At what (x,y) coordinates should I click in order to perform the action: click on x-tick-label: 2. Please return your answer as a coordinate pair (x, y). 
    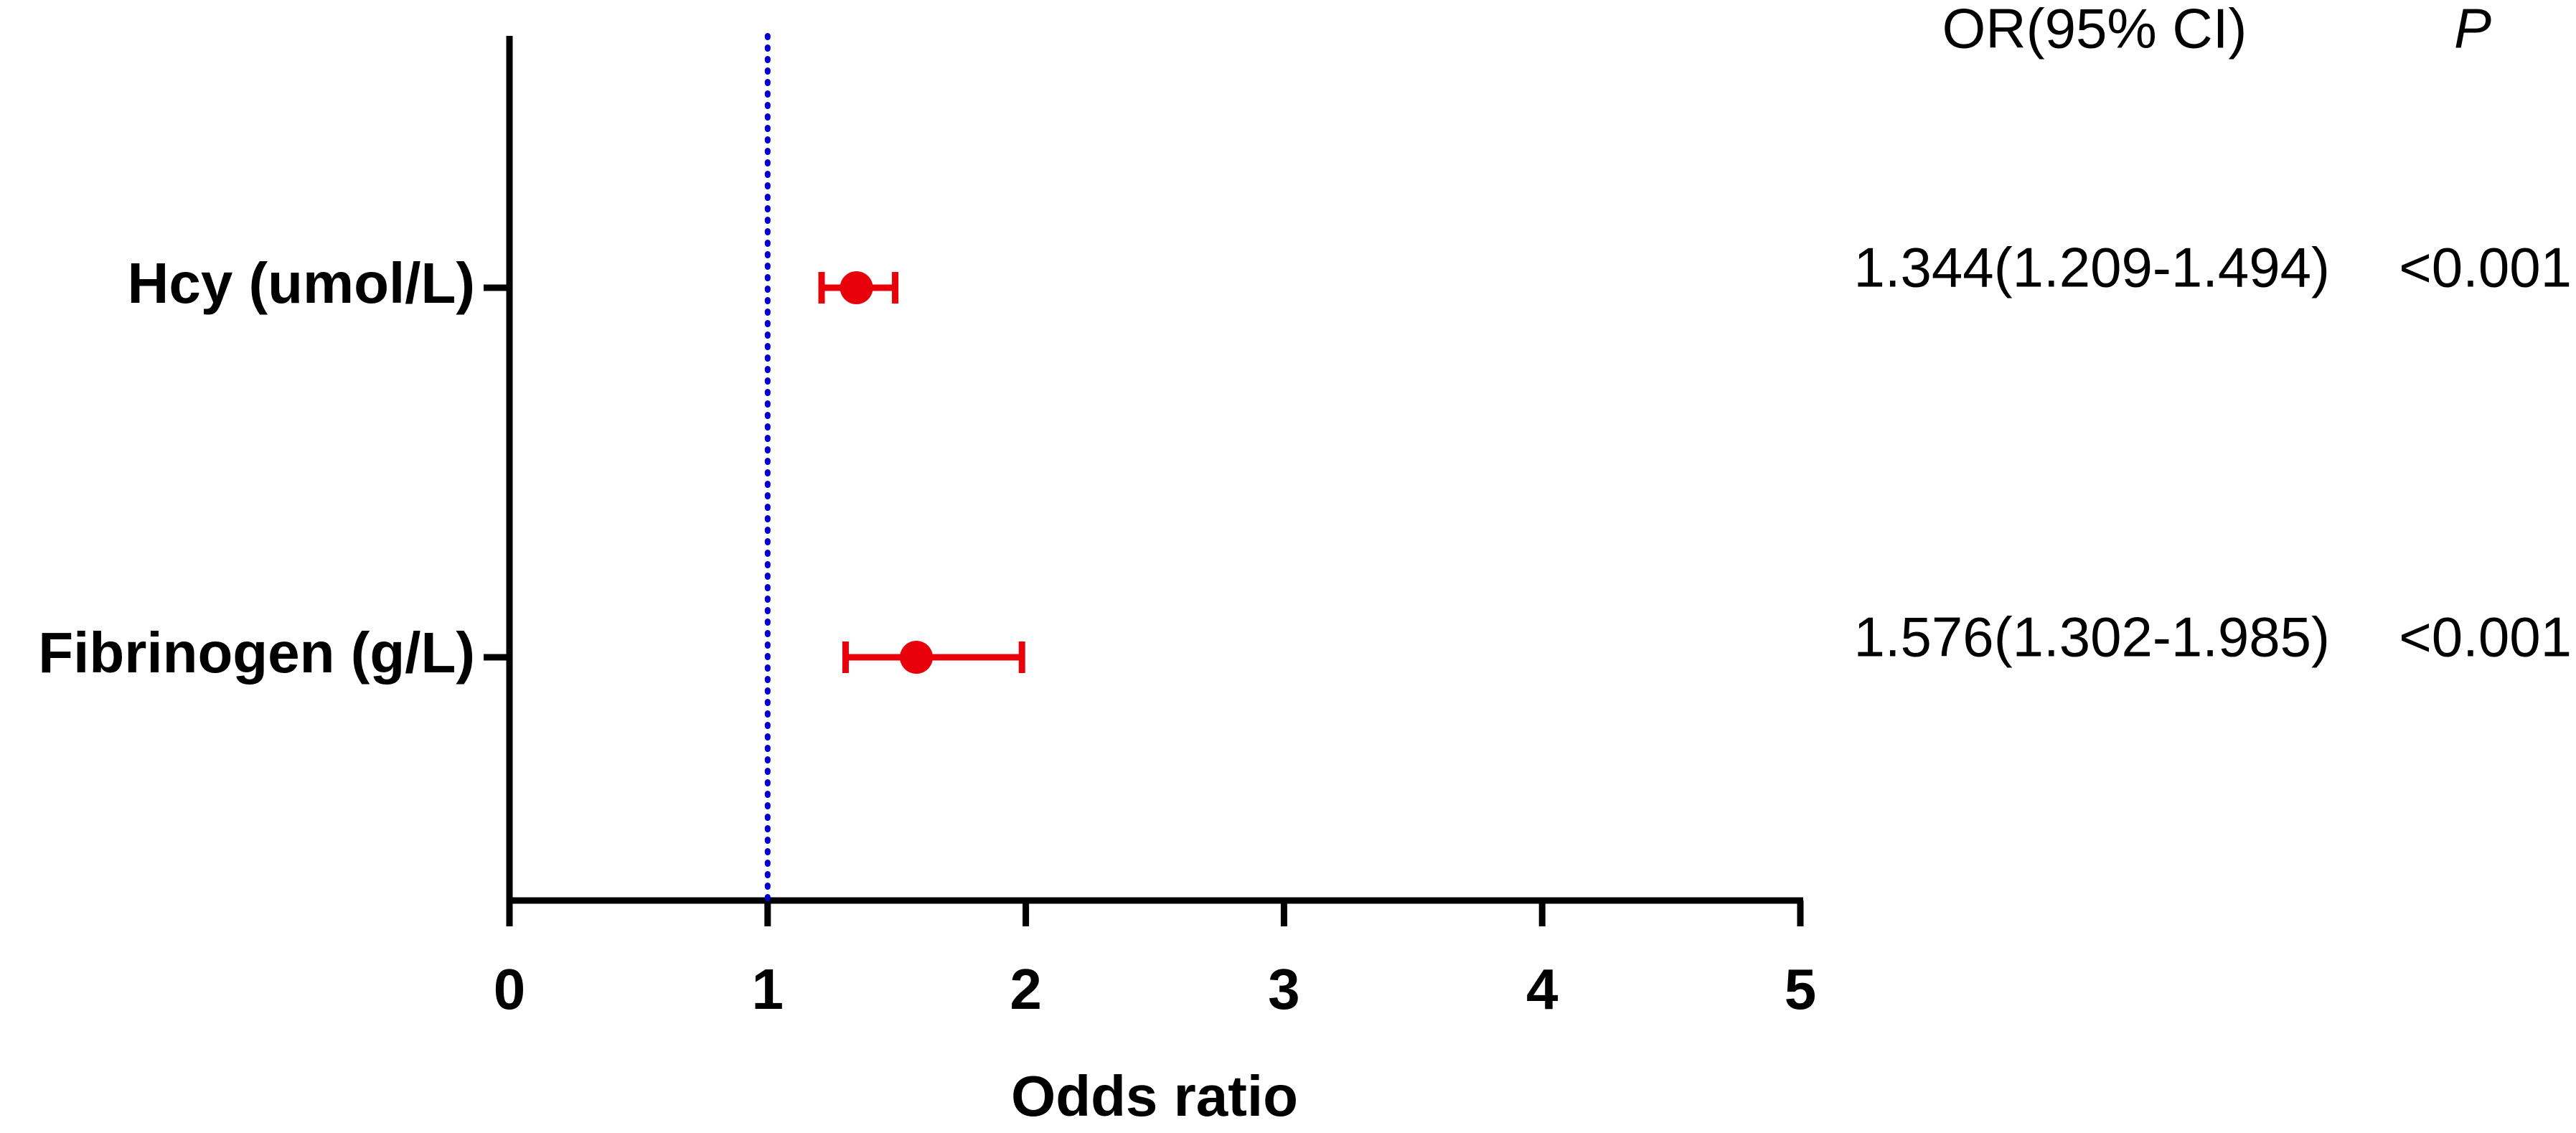
    Looking at the image, I should click on (1026, 989).